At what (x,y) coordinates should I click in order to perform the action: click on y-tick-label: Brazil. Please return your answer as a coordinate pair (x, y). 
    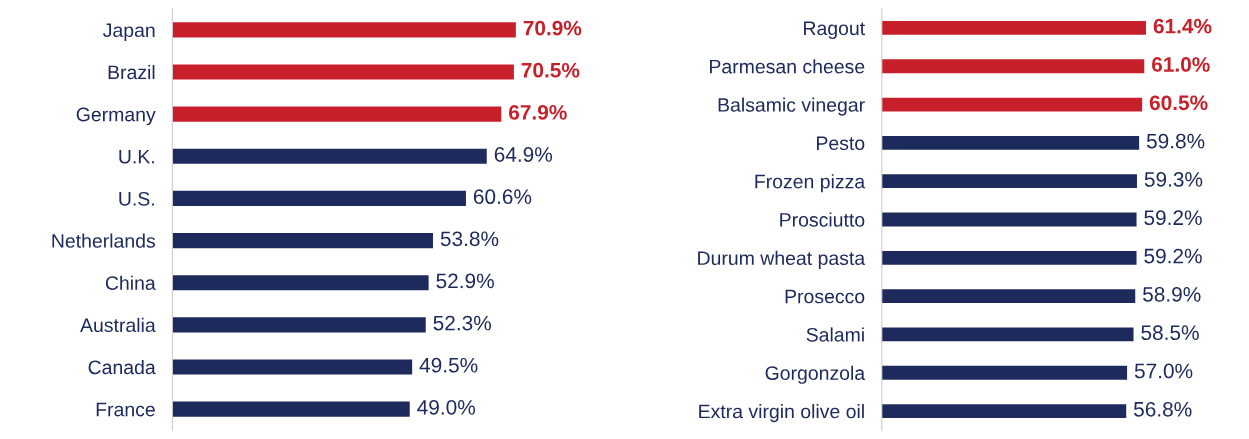
    Looking at the image, I should click on (131, 72).